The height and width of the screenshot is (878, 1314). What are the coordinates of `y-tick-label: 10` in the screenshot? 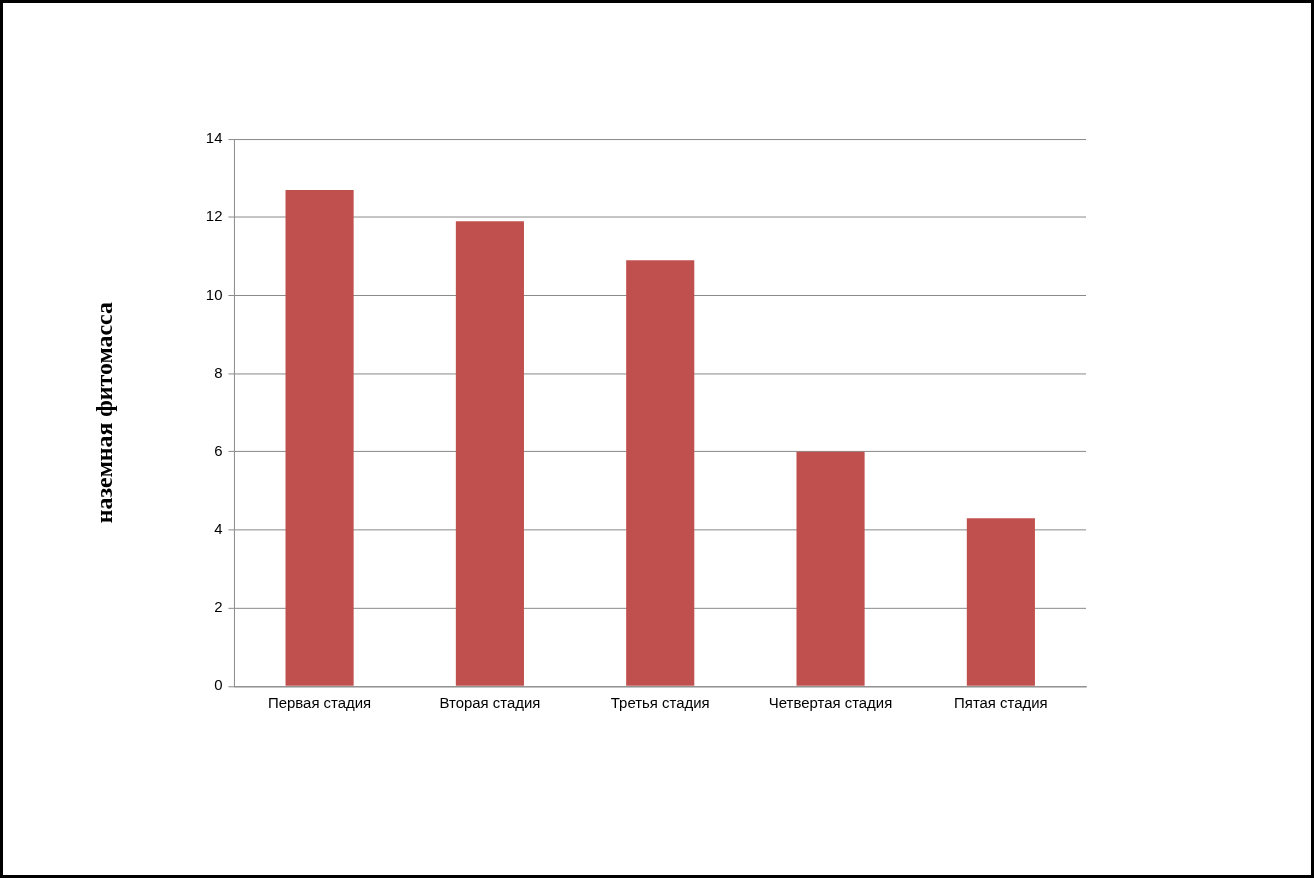 It's located at (214, 294).